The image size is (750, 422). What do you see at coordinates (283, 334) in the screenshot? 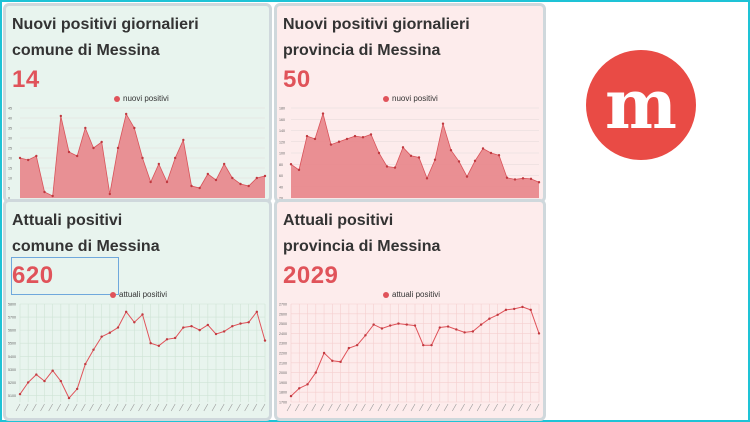
I see `y-tick-label: 2400` at bounding box center [283, 334].